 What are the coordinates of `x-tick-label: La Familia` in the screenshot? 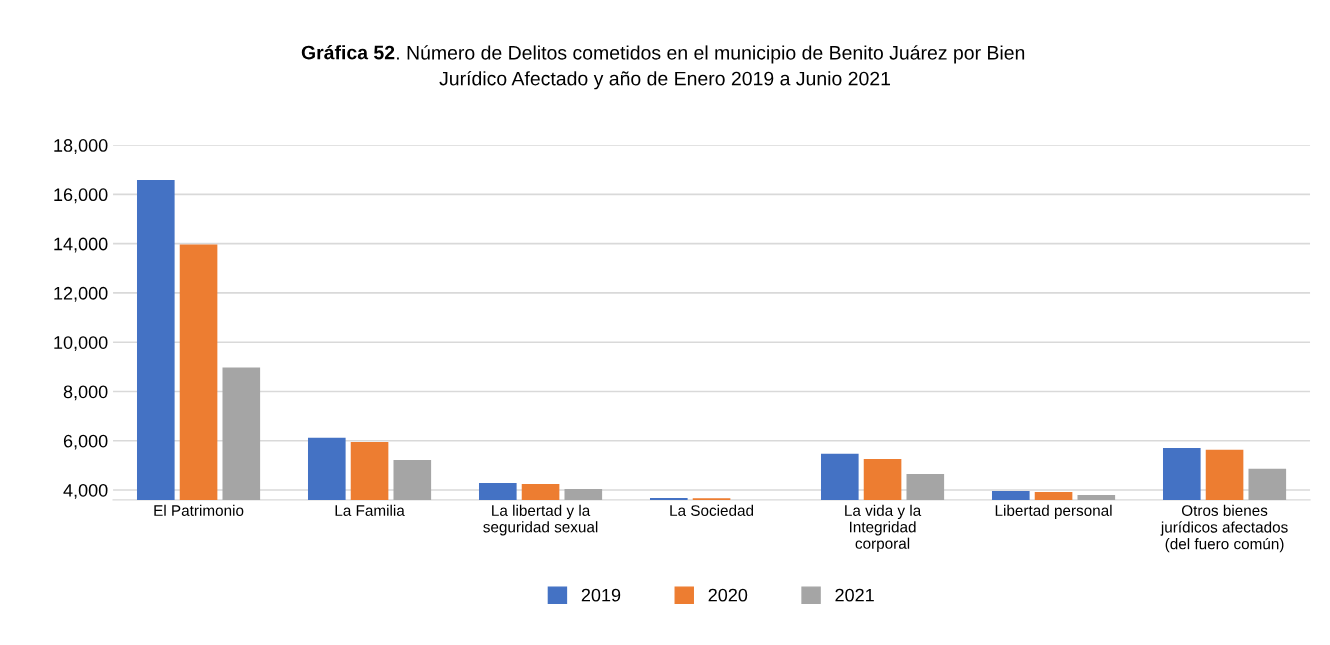 It's located at (370, 510).